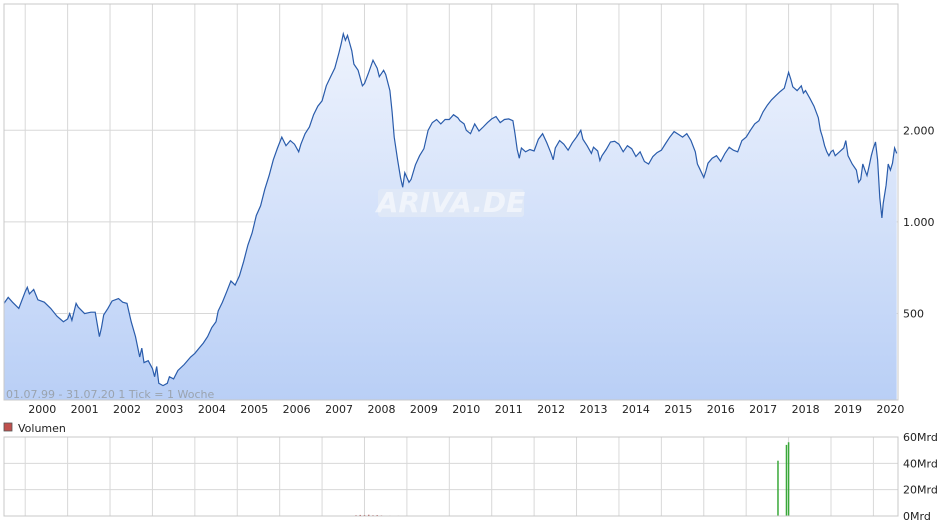  I want to click on x-tick-label: 2011, so click(509, 409).